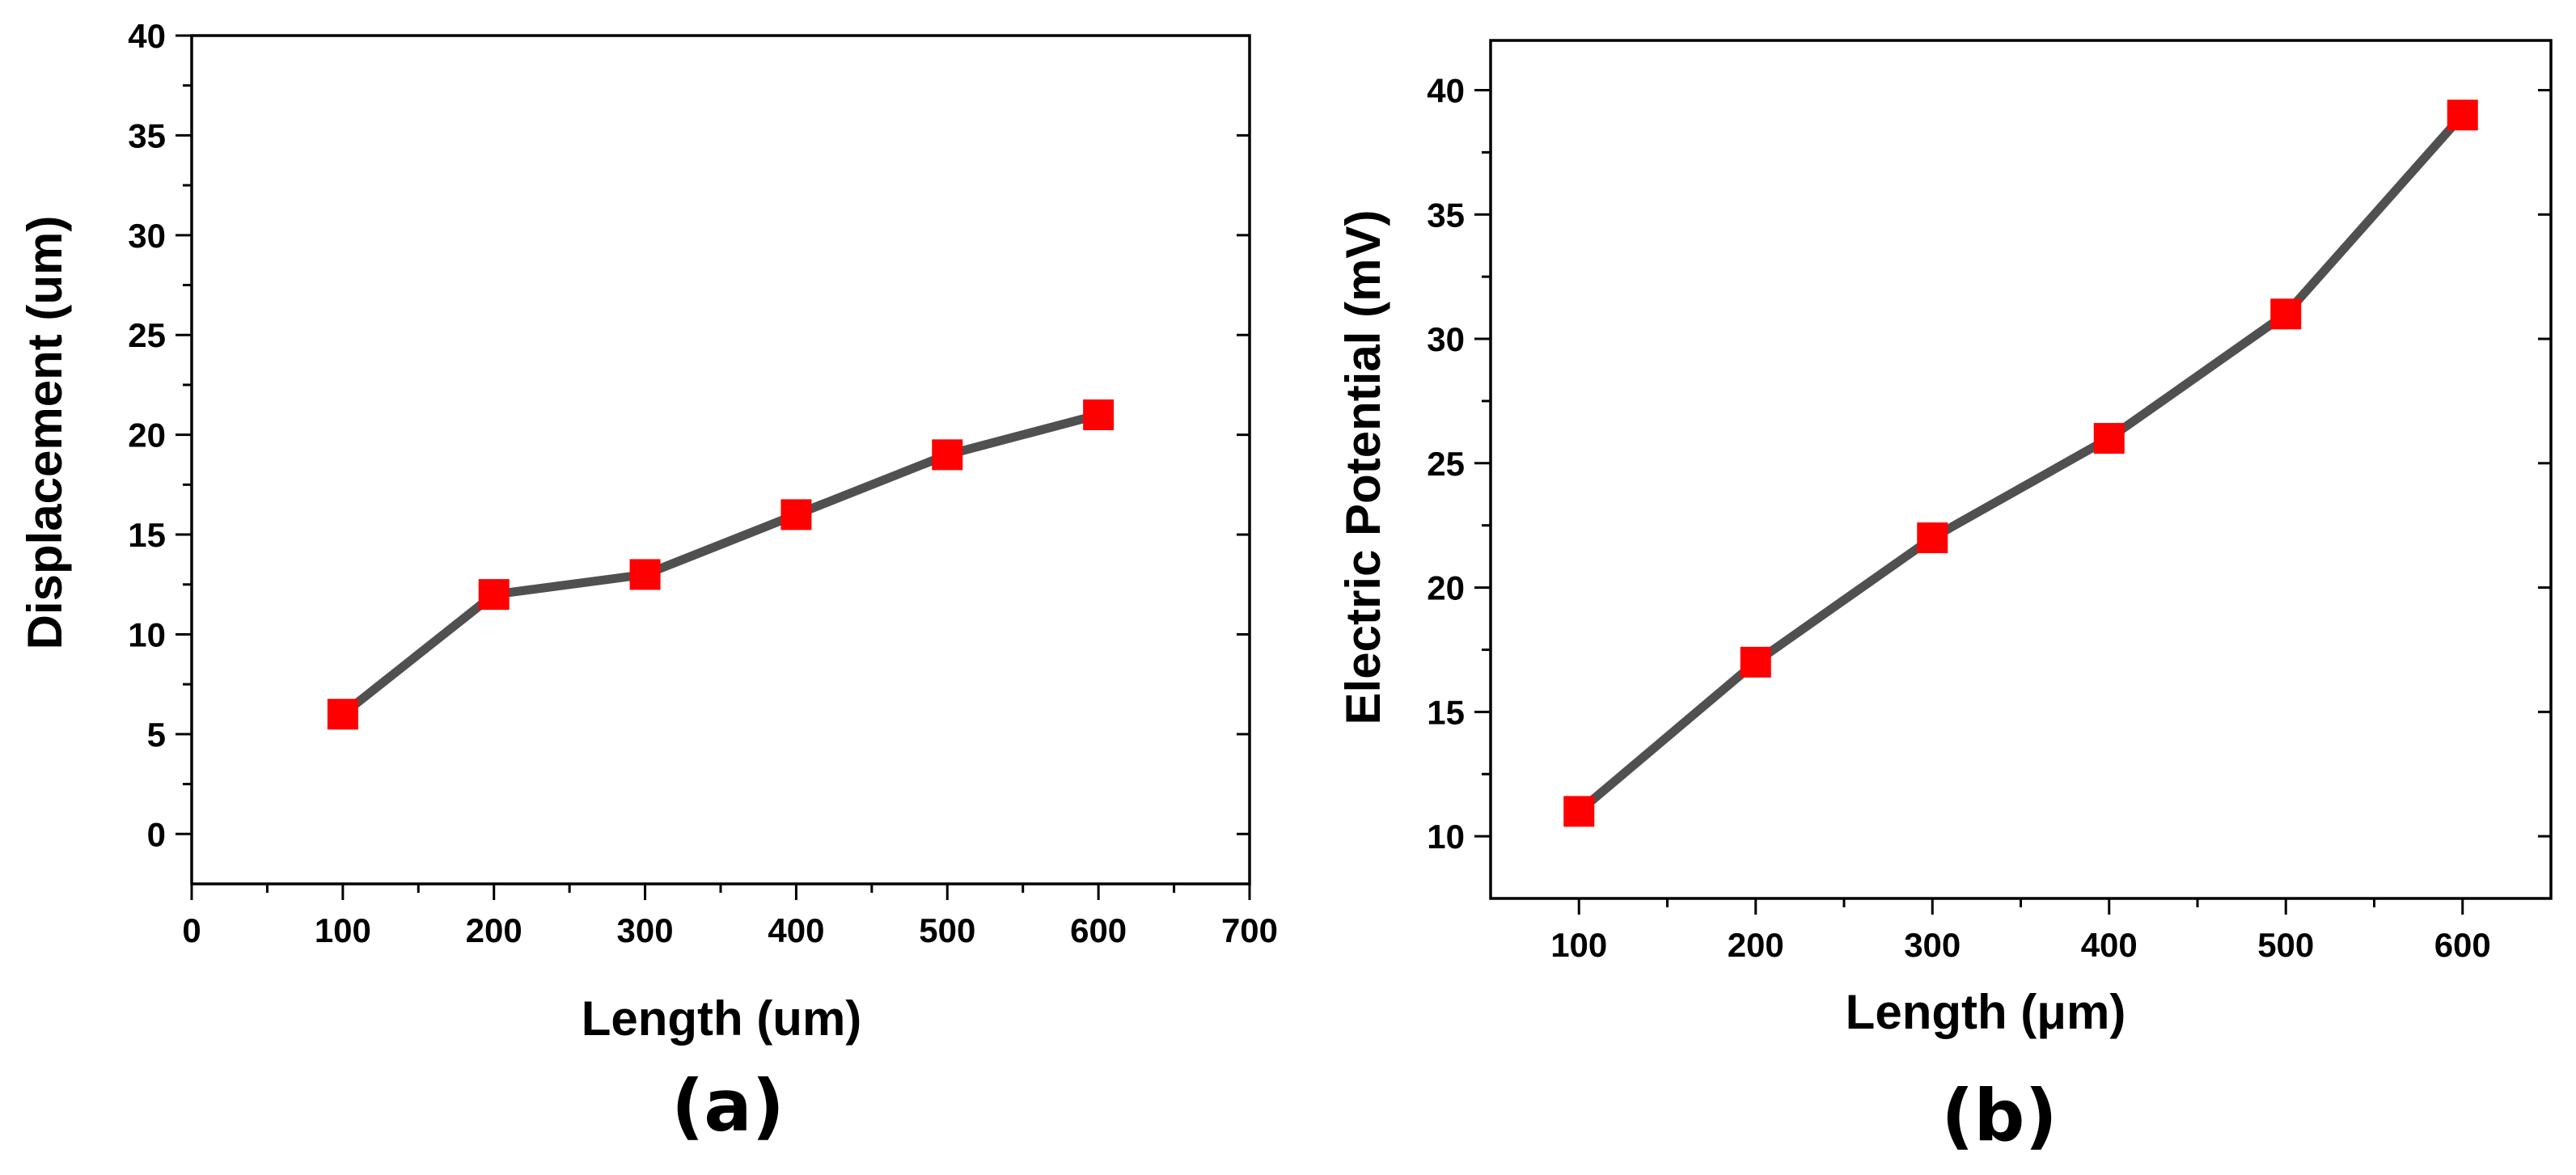 This screenshot has height=1175, width=2576. What do you see at coordinates (1363, 467) in the screenshot?
I see `y-axis-title-b: Electric Potential (mV)` at bounding box center [1363, 467].